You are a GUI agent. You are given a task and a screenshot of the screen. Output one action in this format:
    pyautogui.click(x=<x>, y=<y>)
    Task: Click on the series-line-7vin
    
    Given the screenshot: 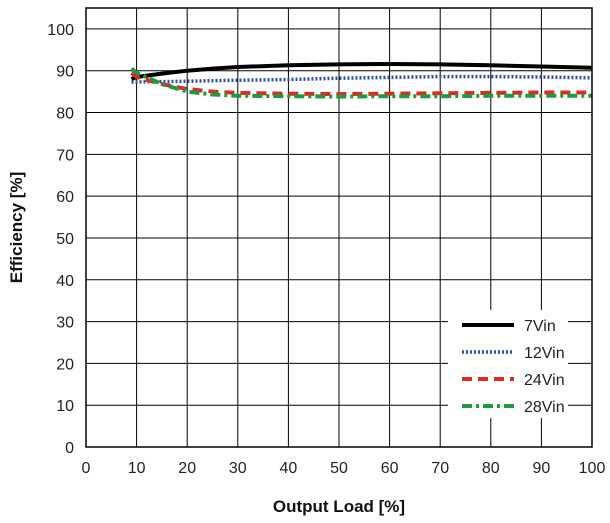 What is the action you would take?
    pyautogui.click(x=361, y=71)
    